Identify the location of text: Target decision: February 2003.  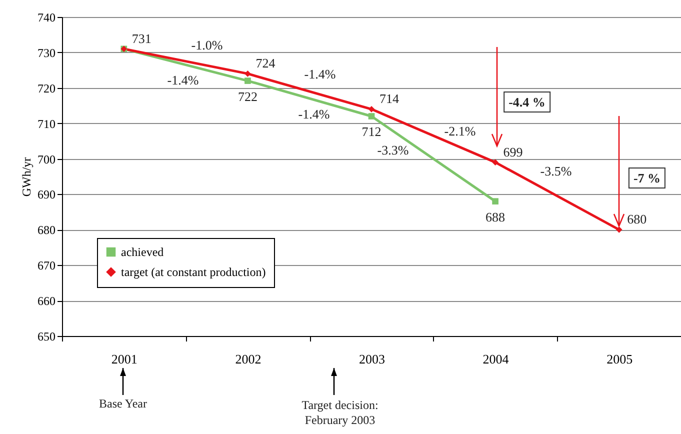
(340, 413).